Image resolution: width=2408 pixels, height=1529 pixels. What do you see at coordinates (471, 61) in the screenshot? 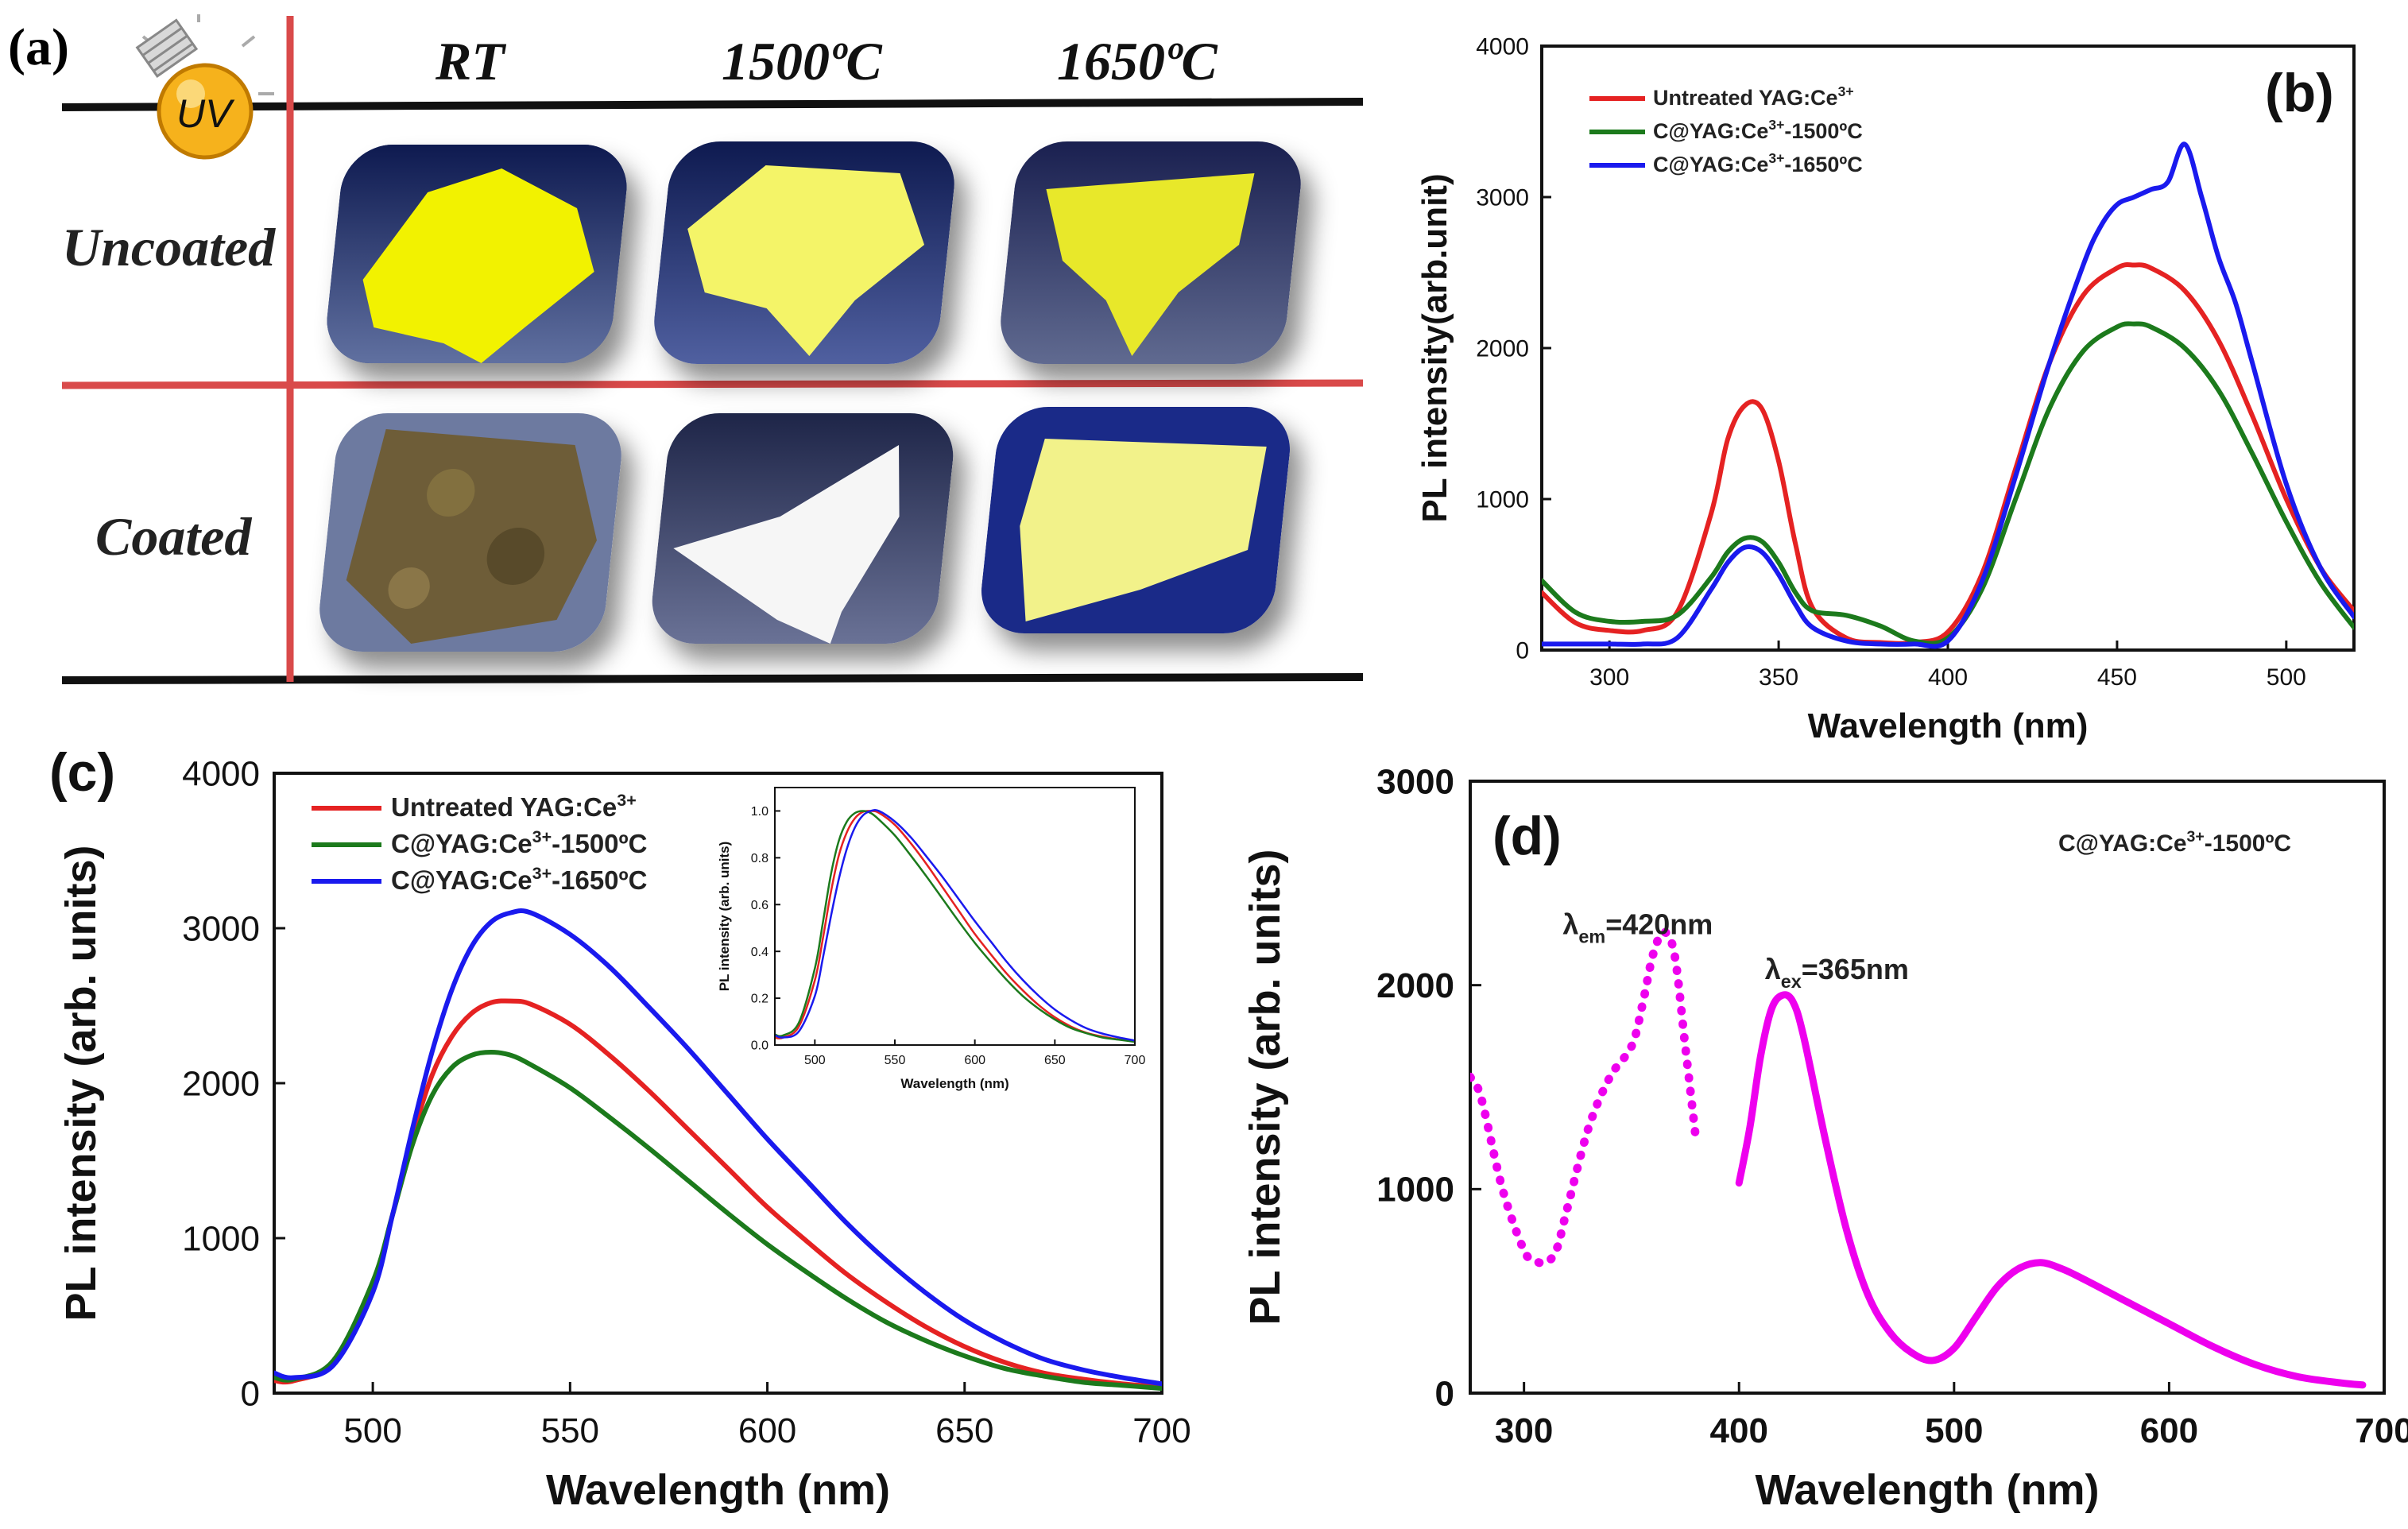
I see `column-header-rt: RT` at bounding box center [471, 61].